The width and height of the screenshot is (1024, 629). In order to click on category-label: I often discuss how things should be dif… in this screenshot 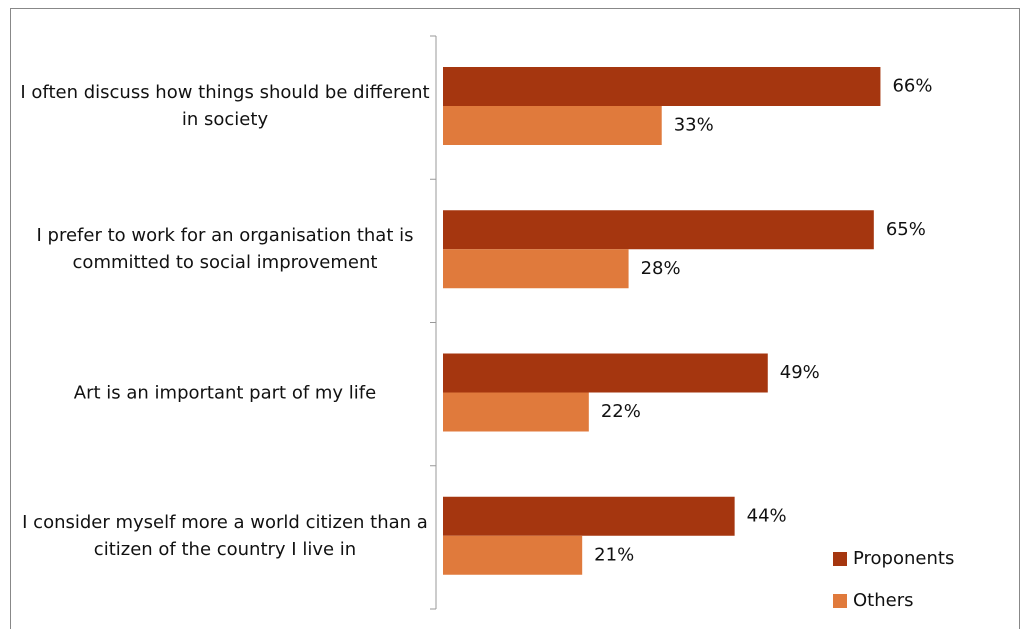, I will do `click(225, 106)`.